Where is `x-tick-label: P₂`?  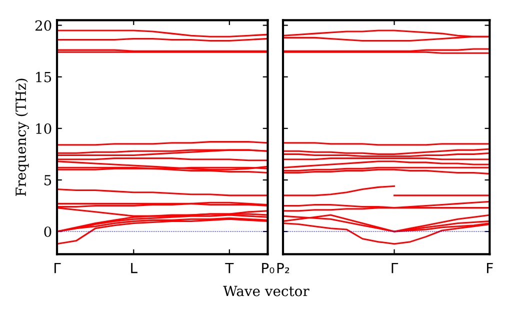
x-tick-label: P₂ is located at coordinates (283, 268).